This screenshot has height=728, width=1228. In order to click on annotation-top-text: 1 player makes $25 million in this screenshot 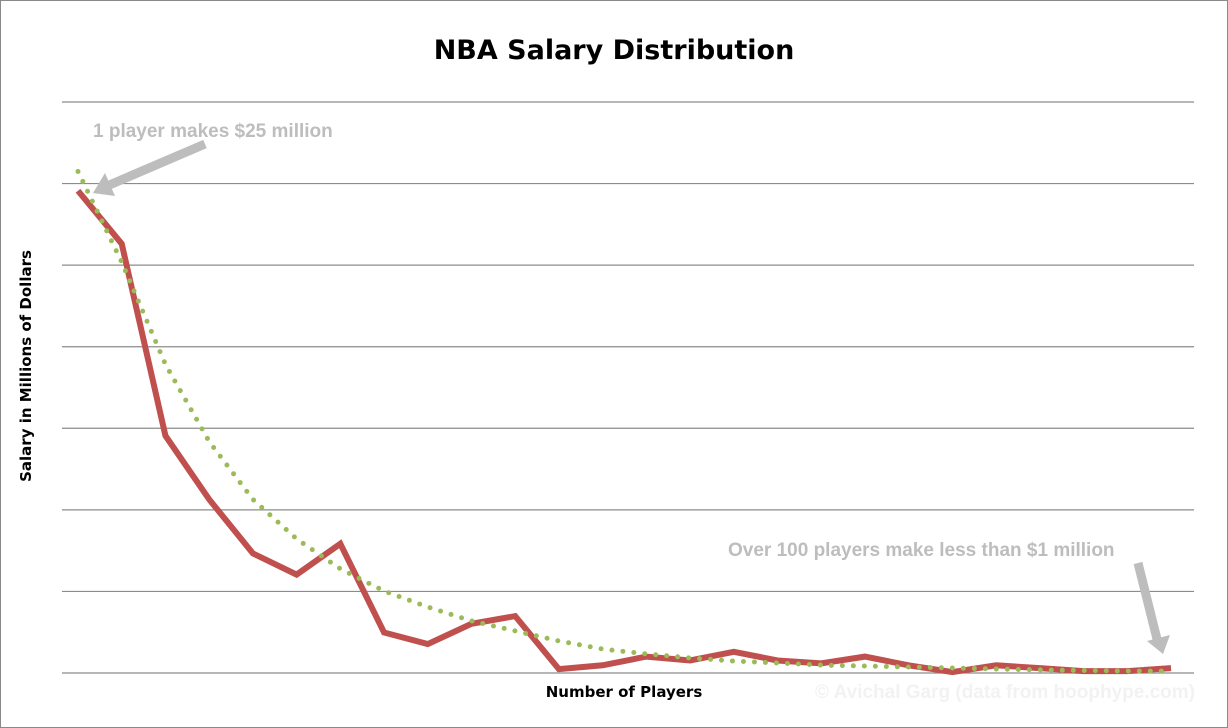, I will do `click(213, 131)`.